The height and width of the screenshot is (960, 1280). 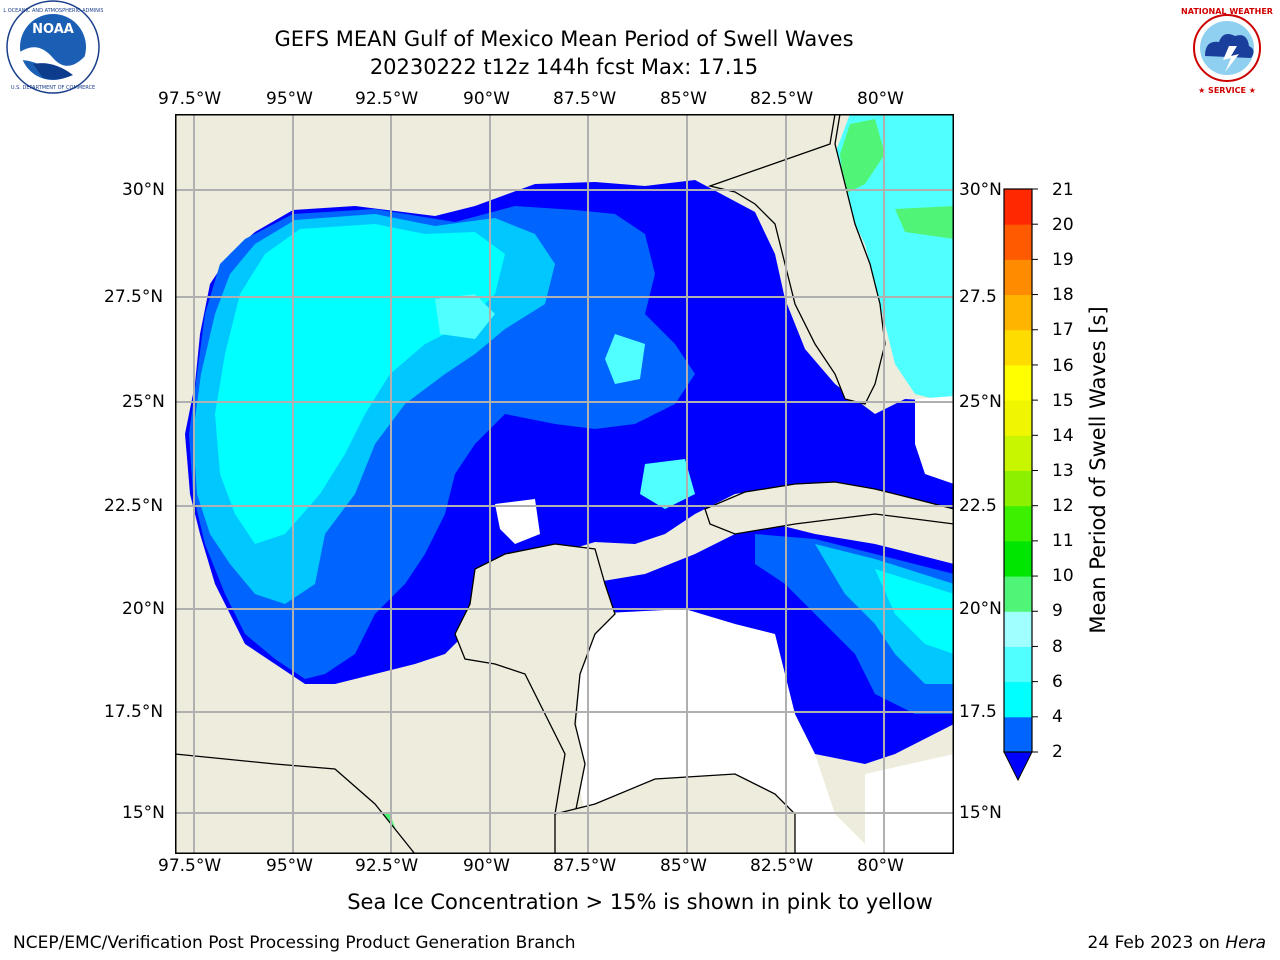 I want to click on colorbar-tick: 10, so click(x=1063, y=576).